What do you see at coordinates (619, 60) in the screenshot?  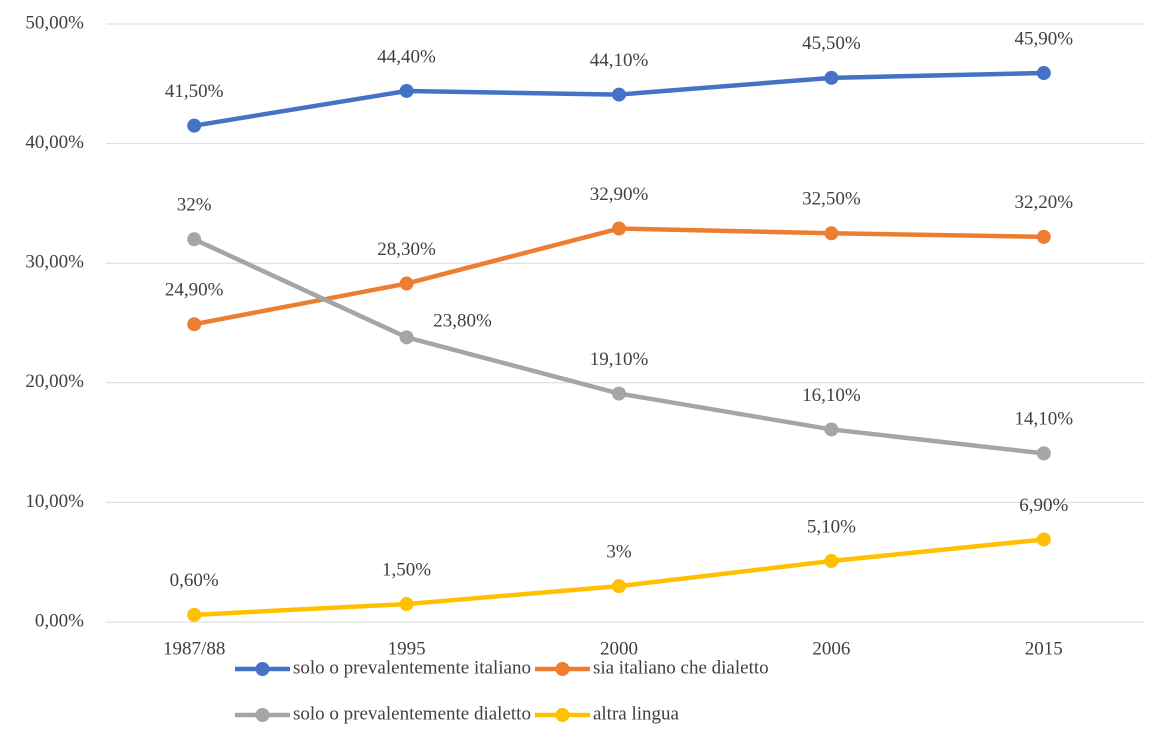 I see `data-label: 44,10%` at bounding box center [619, 60].